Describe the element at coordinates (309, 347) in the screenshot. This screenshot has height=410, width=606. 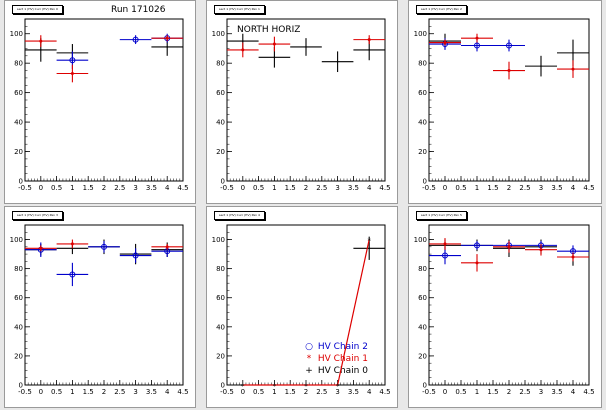
I see `circle-marker-icon: ○` at that location.